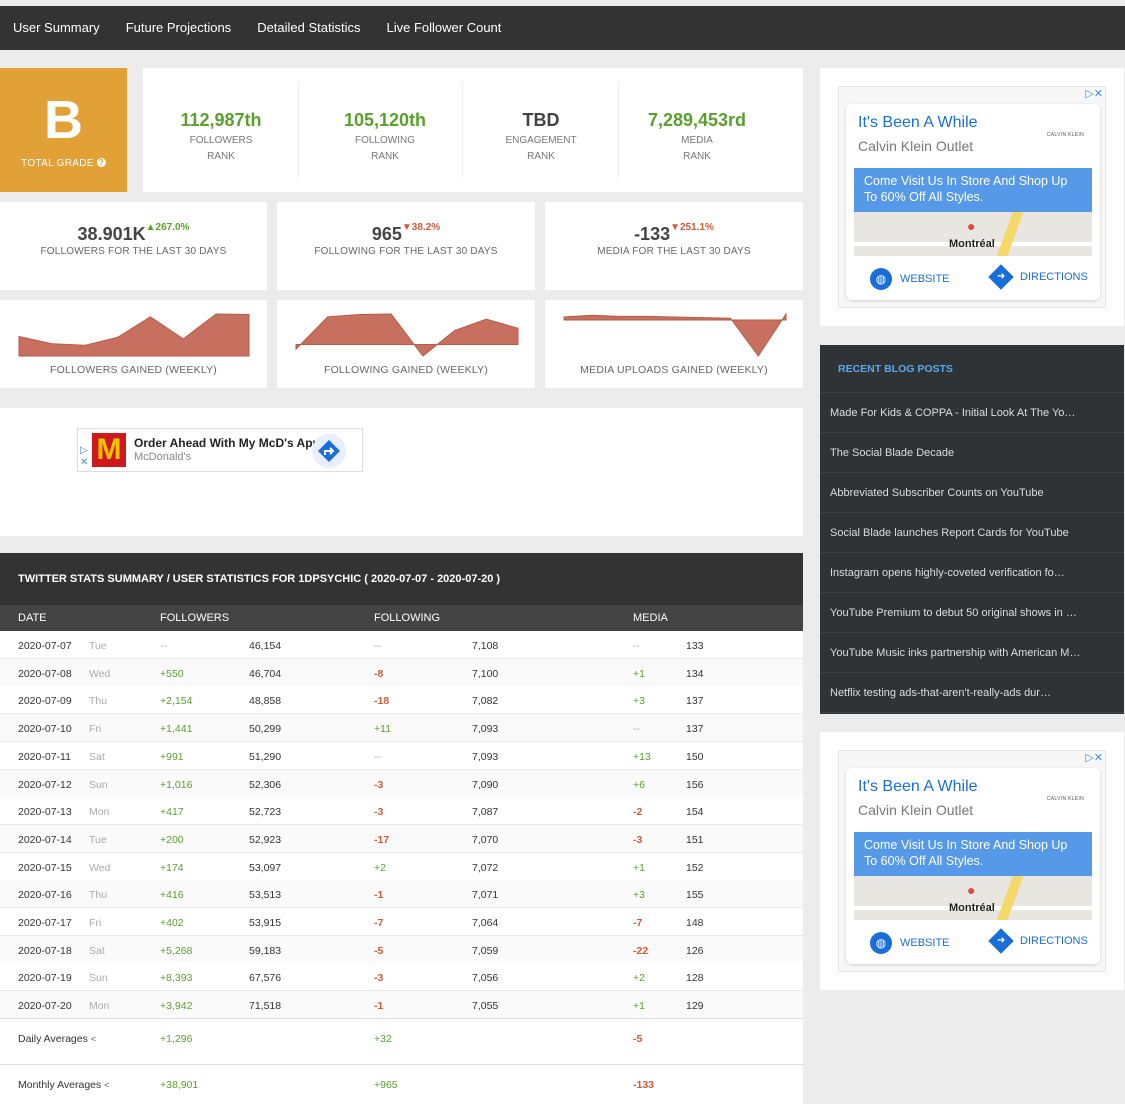  I want to click on followers-change: +416, so click(172, 895).